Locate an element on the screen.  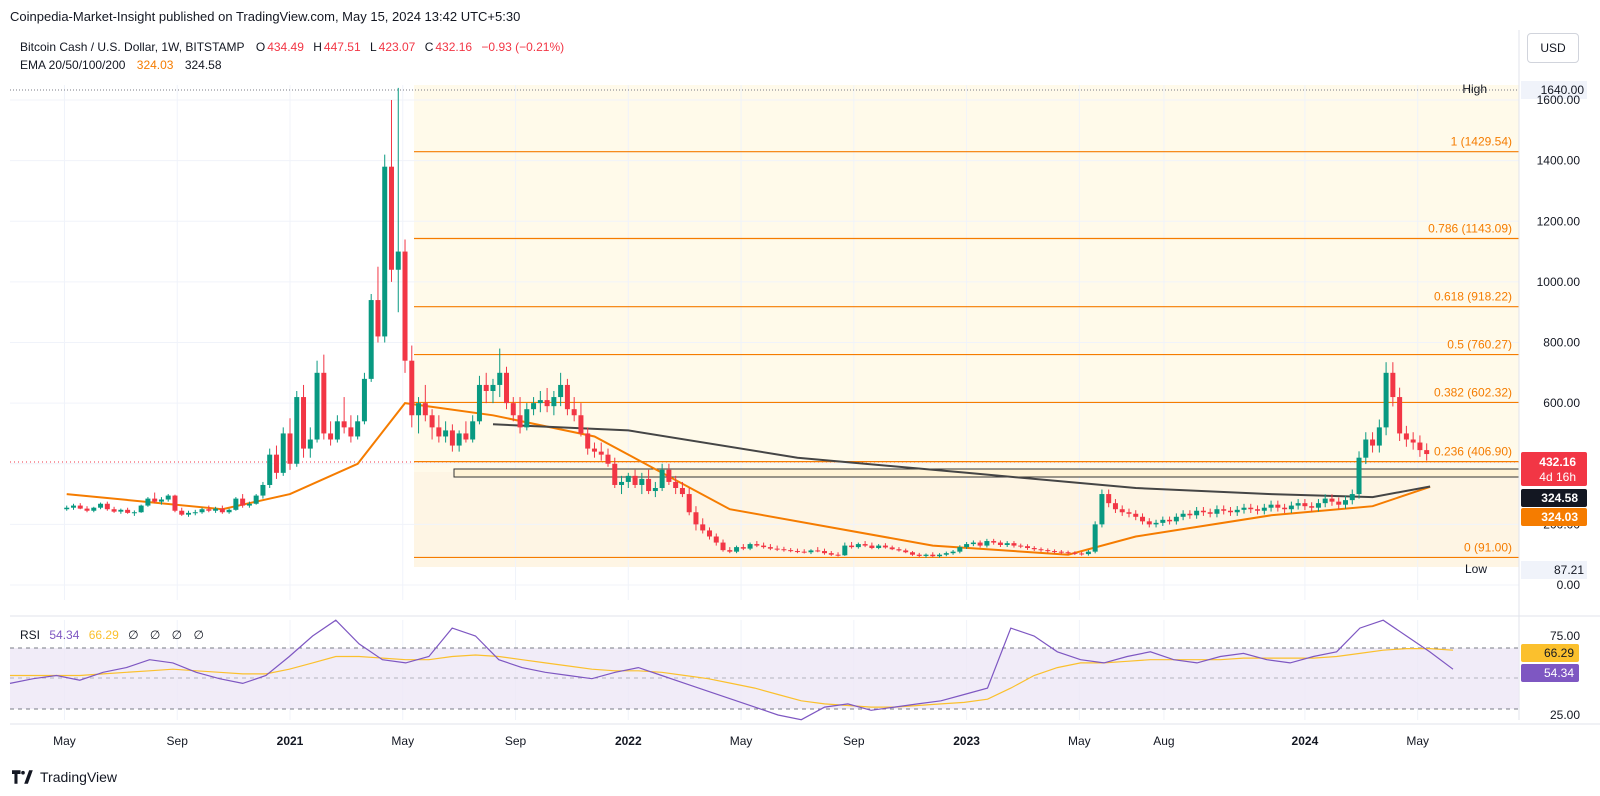
low-label: Low is located at coordinates (1476, 569).